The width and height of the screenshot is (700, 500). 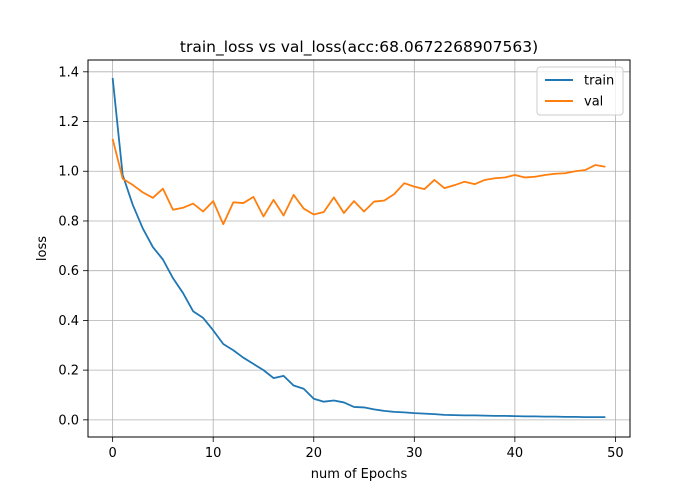 What do you see at coordinates (68, 271) in the screenshot?
I see `y-tick-label: 0.6` at bounding box center [68, 271].